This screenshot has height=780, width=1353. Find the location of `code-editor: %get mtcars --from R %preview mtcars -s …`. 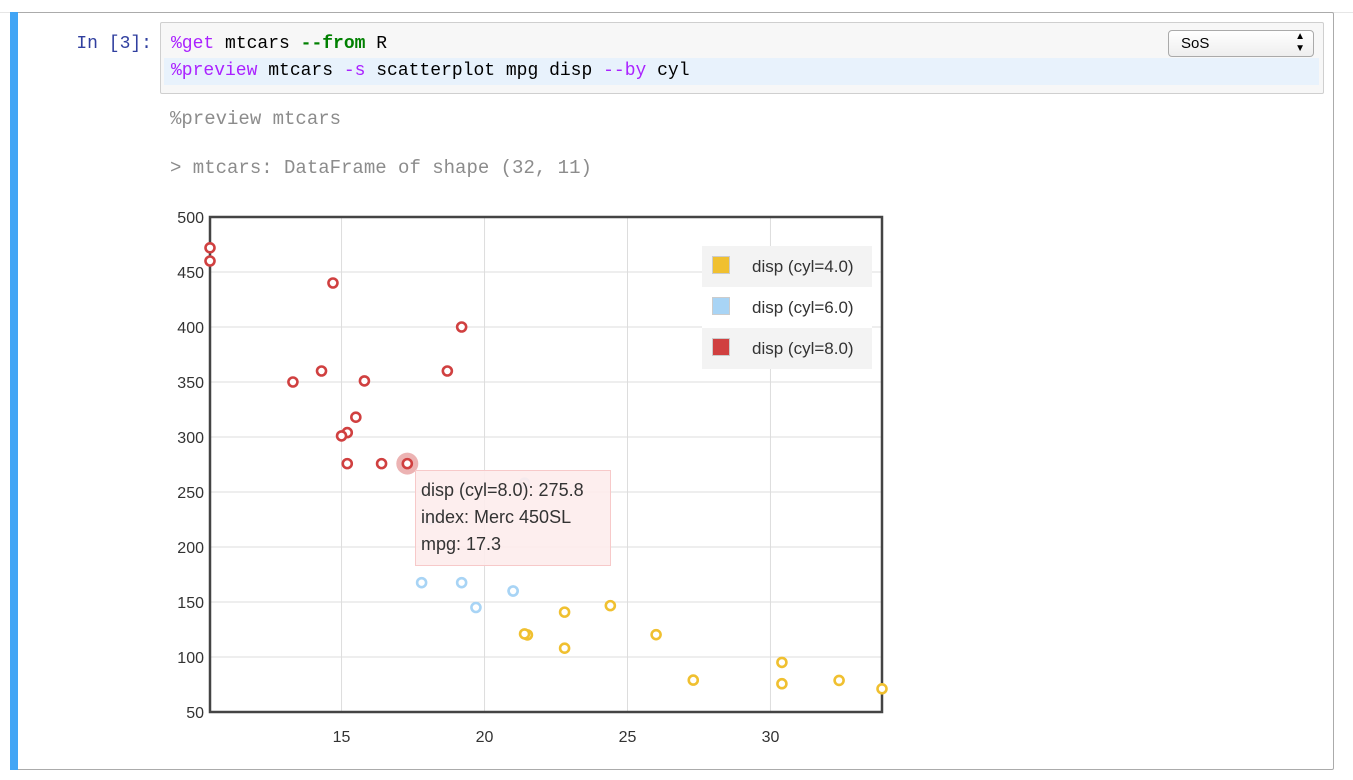

code-editor: %get mtcars --from R %preview mtcars -s … is located at coordinates (742, 58).